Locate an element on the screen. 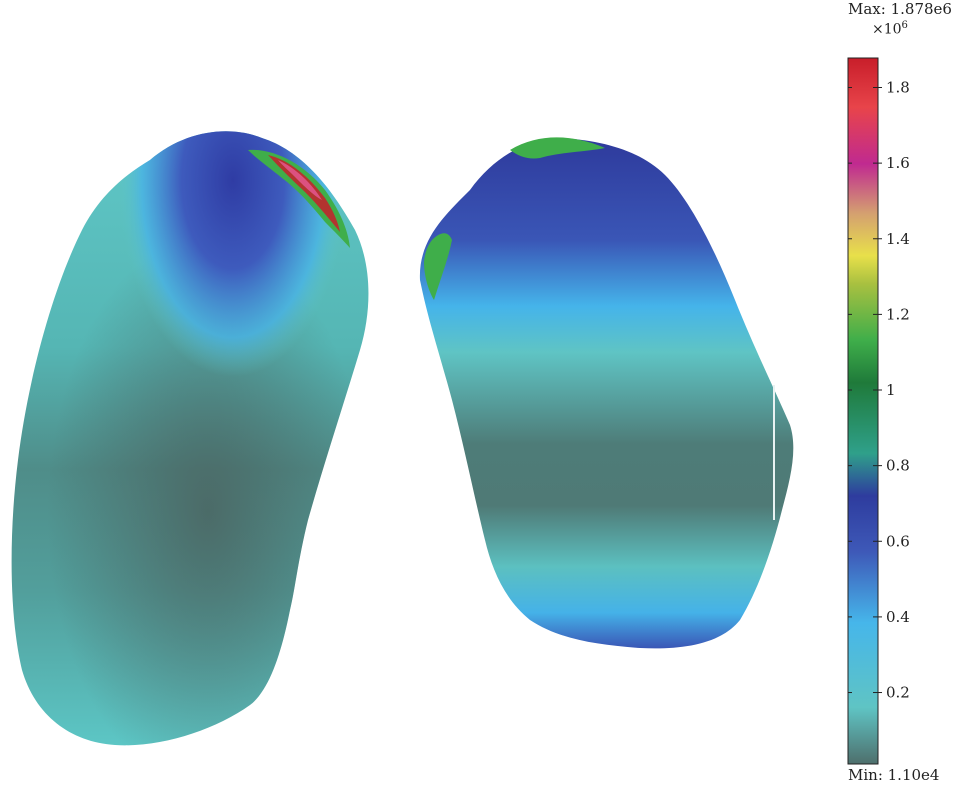  colorbar-gradient is located at coordinates (863, 411).